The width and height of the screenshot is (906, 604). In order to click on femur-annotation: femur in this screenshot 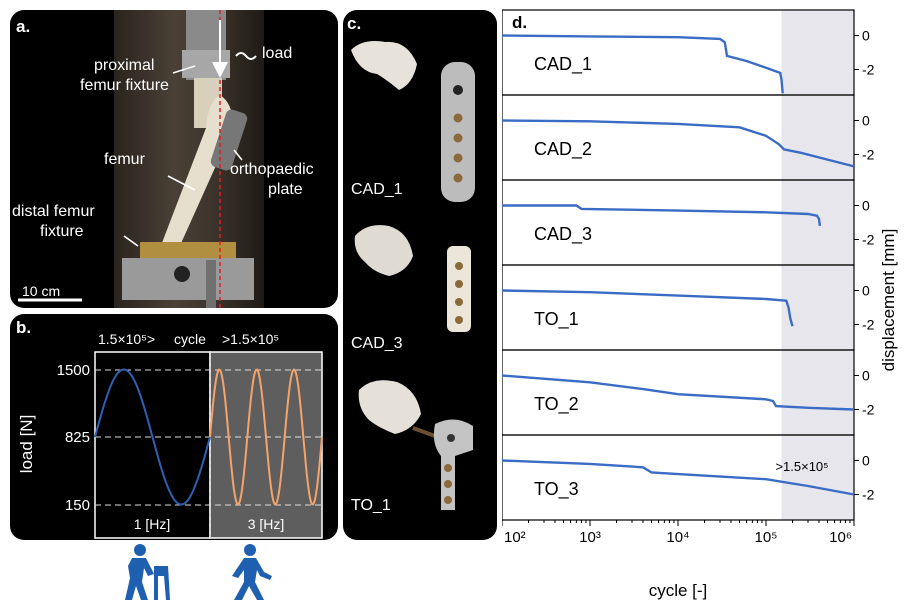, I will do `click(124, 159)`.